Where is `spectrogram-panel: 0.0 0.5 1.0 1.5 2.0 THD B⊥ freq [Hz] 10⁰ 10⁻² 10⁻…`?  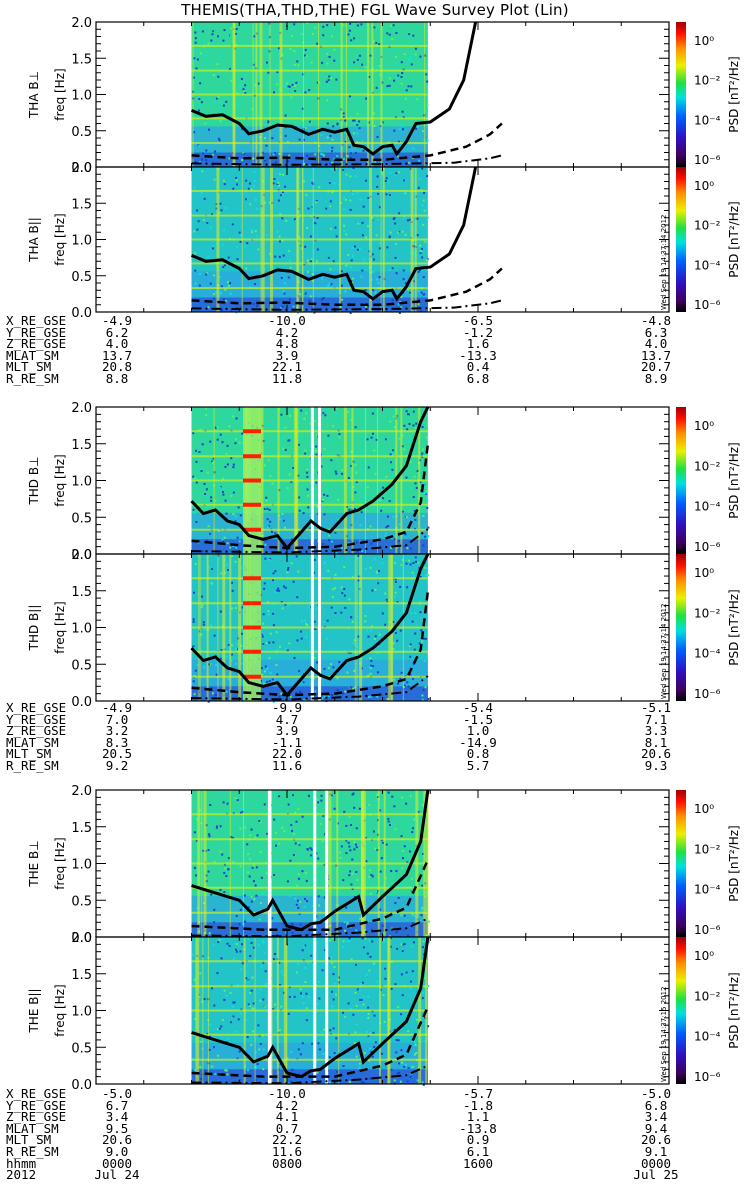 spectrogram-panel: 0.0 0.5 1.0 1.5 2.0 THD B⊥ freq [Hz] 10⁰ 10⁻² 10⁻… is located at coordinates (384, 482).